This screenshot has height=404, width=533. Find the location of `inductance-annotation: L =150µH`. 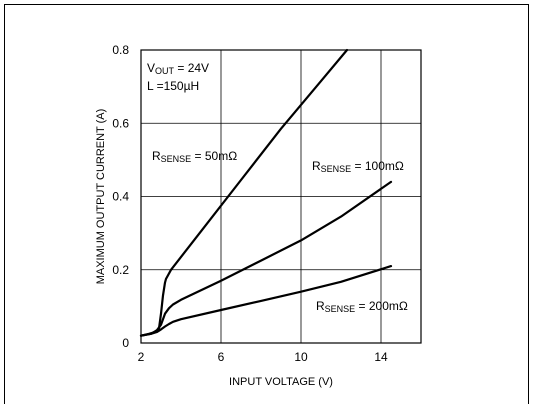

inductance-annotation: L =150µH is located at coordinates (173, 86).